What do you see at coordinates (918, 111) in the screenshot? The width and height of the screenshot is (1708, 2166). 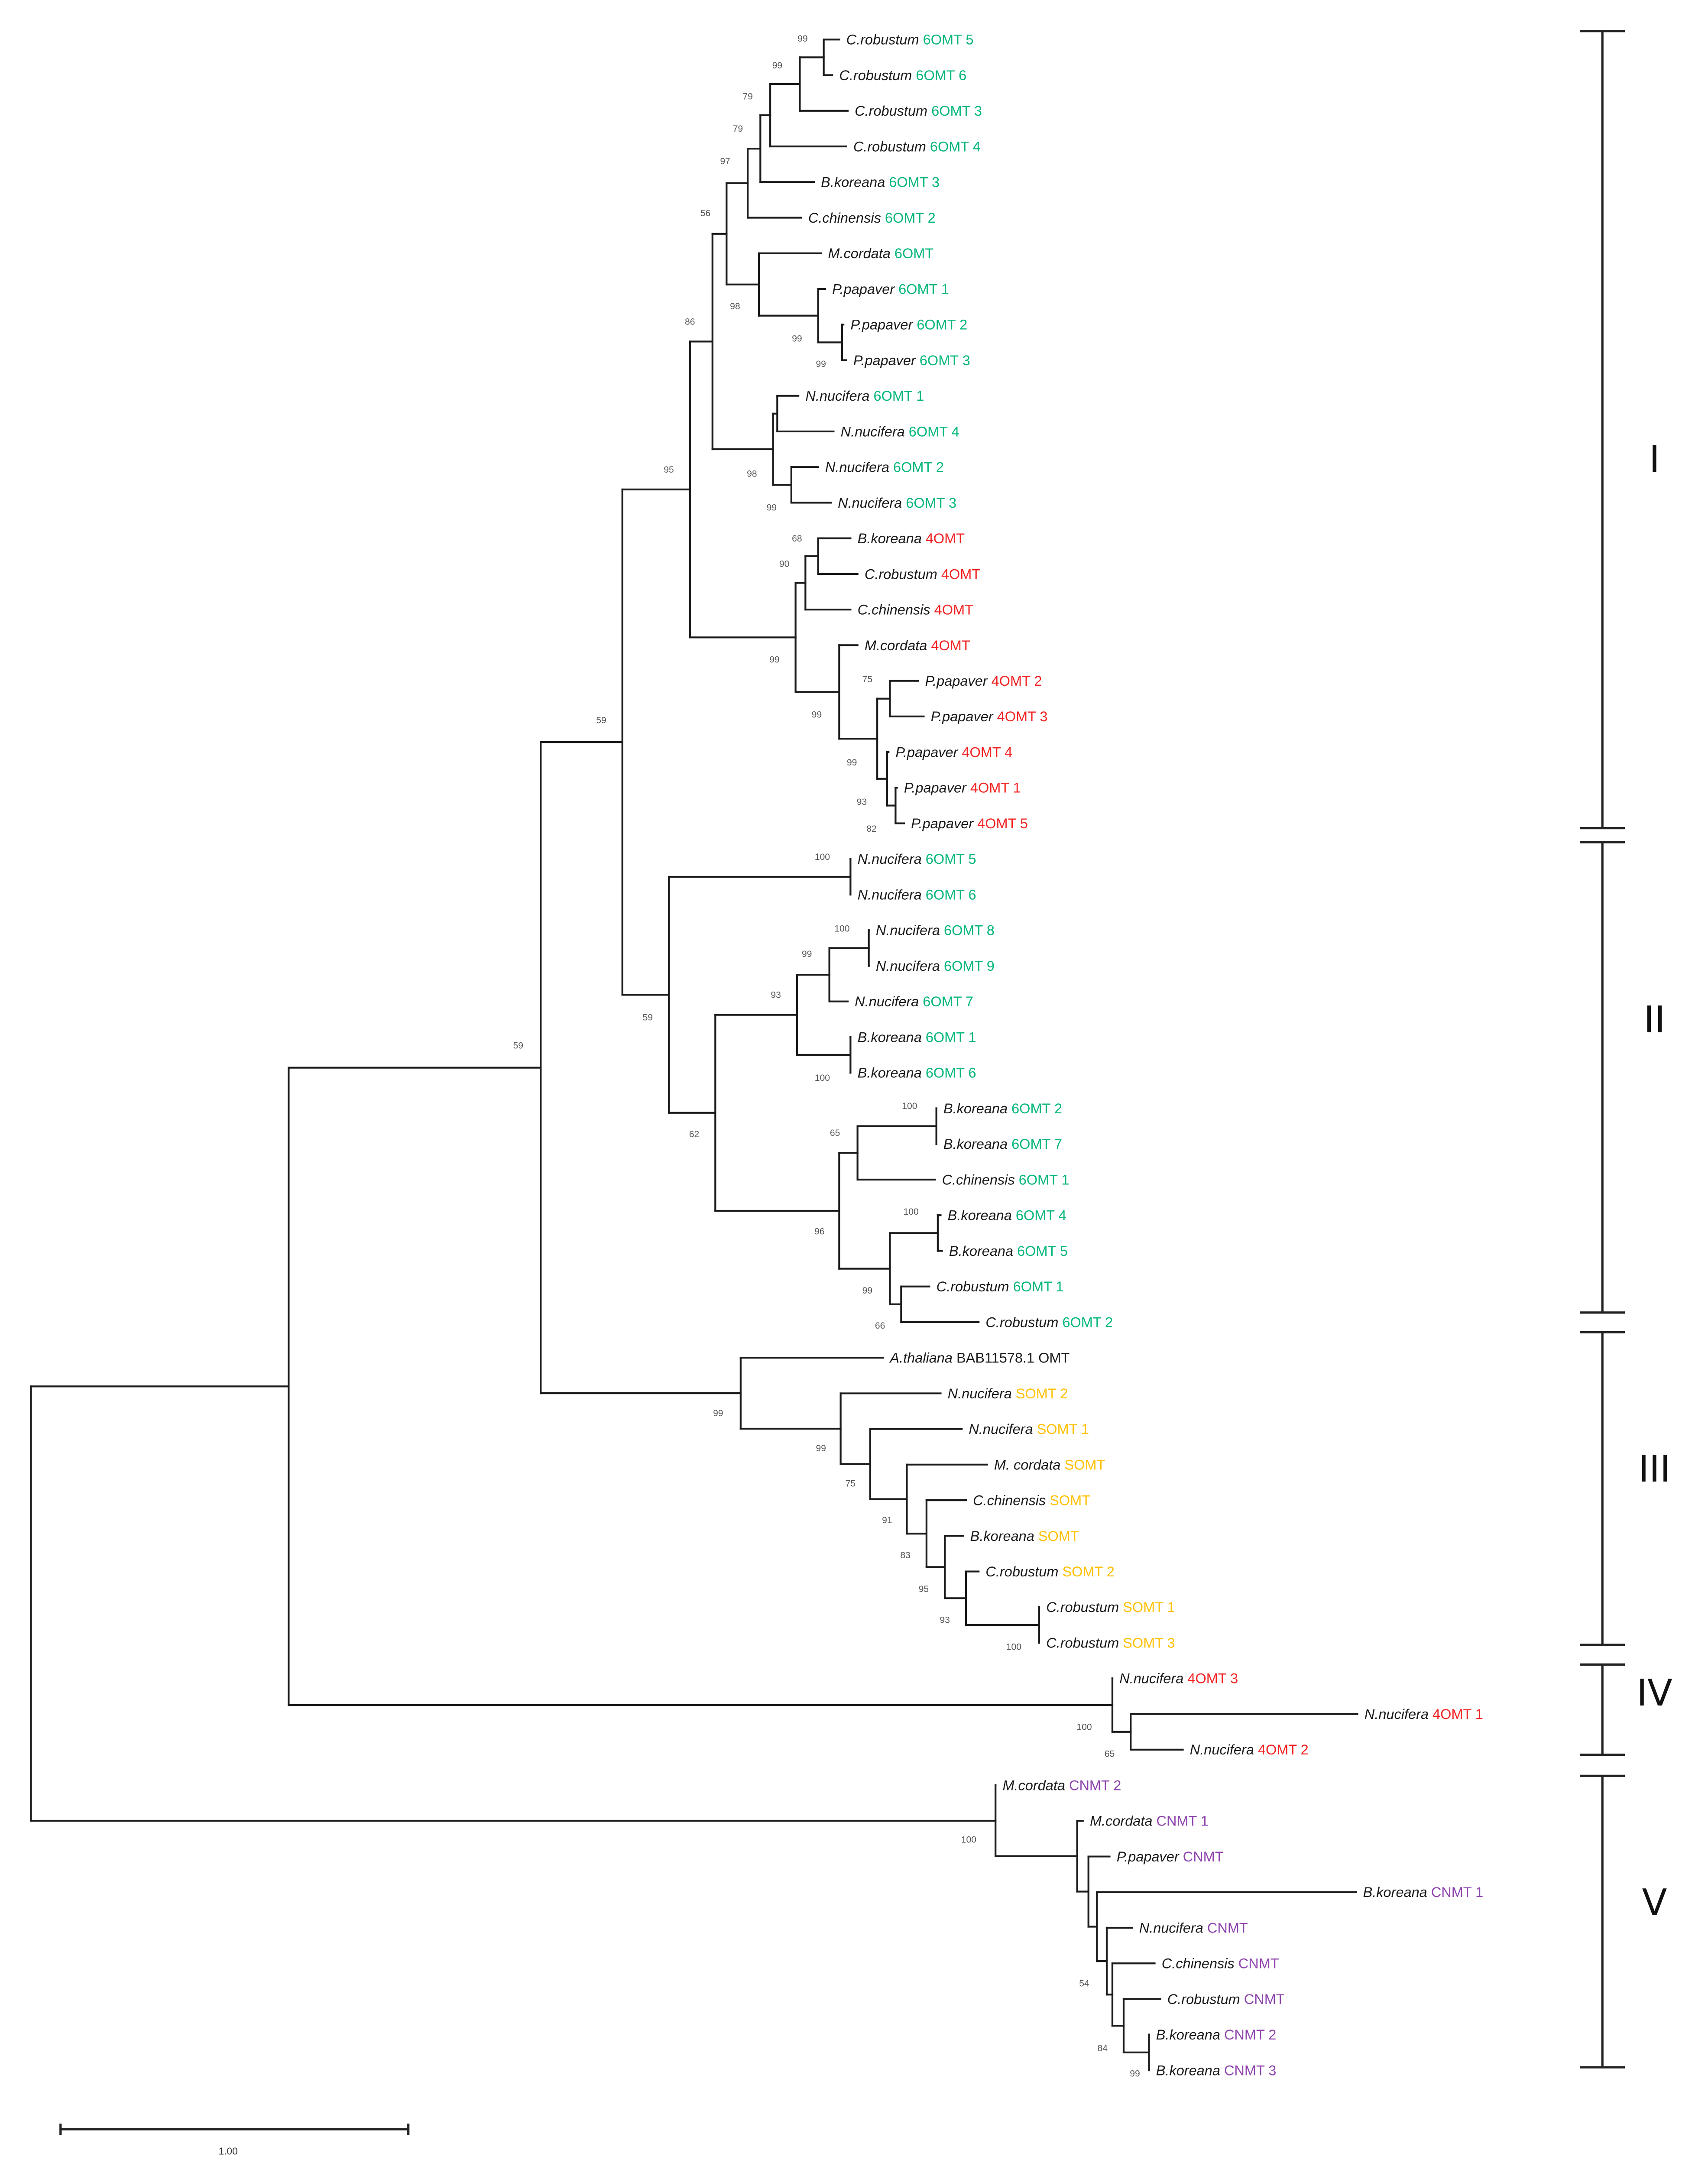 I see `leaf-label: C.robustum 6OMT 3` at bounding box center [918, 111].